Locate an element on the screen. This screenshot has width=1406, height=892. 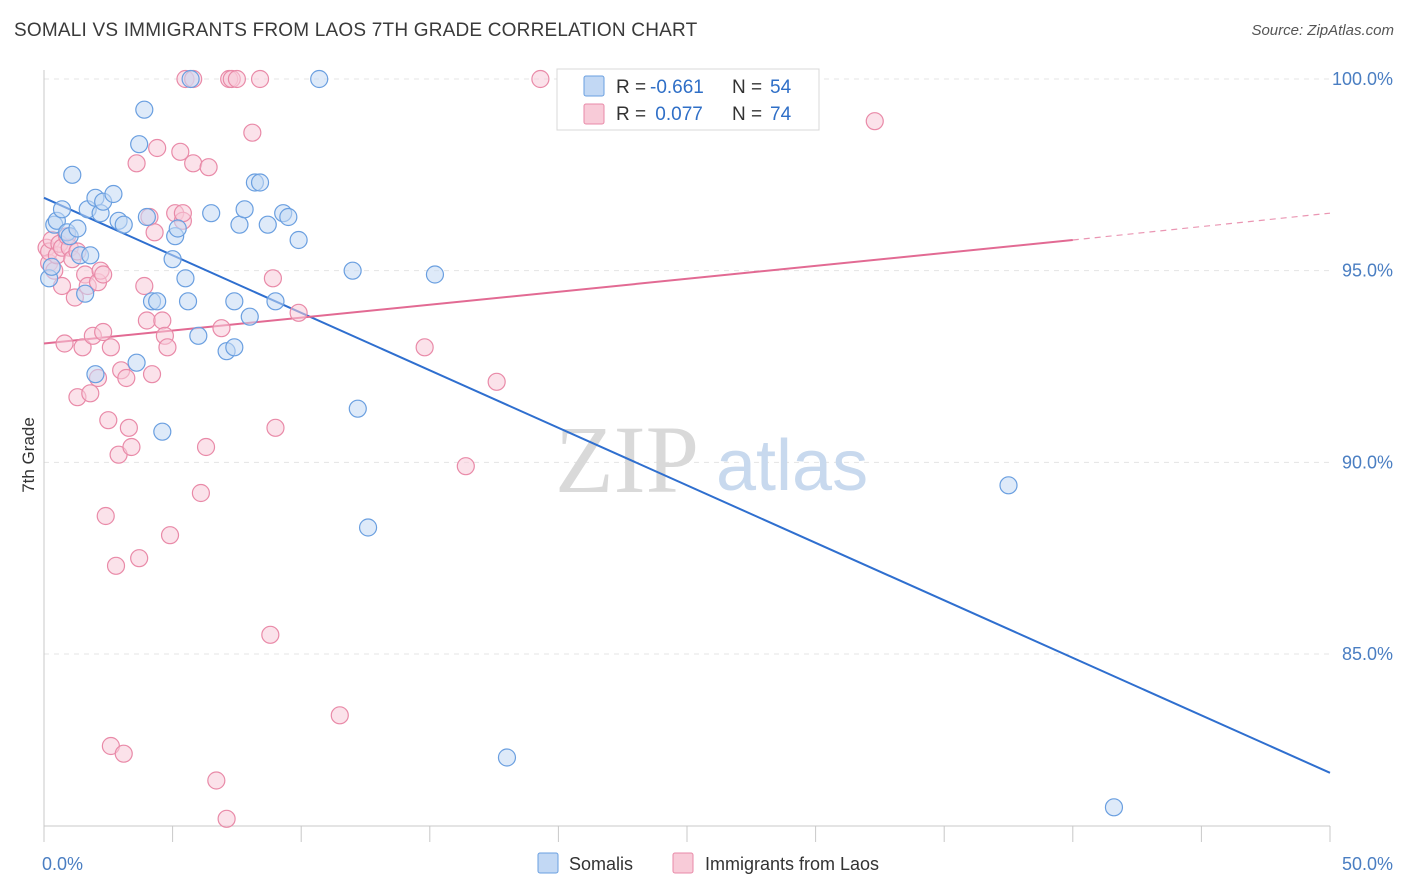
legend-r-label-1: R = is located at coordinates (631, 114).